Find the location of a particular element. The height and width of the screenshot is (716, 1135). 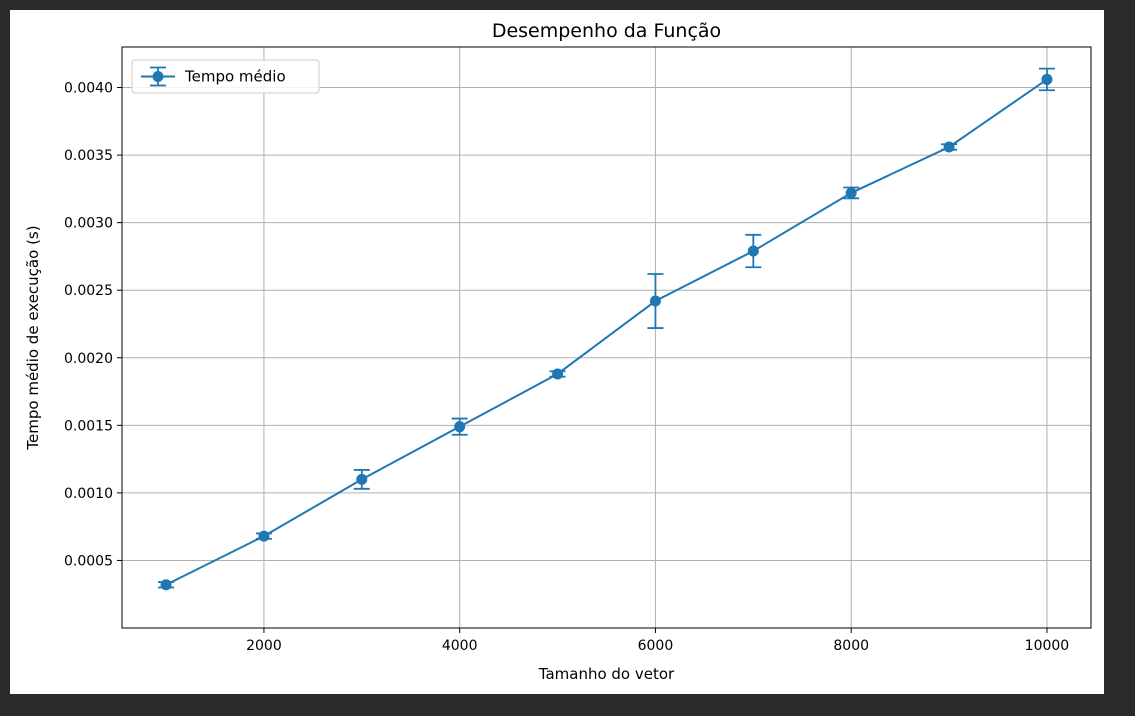

y-tick-label: 0.0030 is located at coordinates (88, 224).